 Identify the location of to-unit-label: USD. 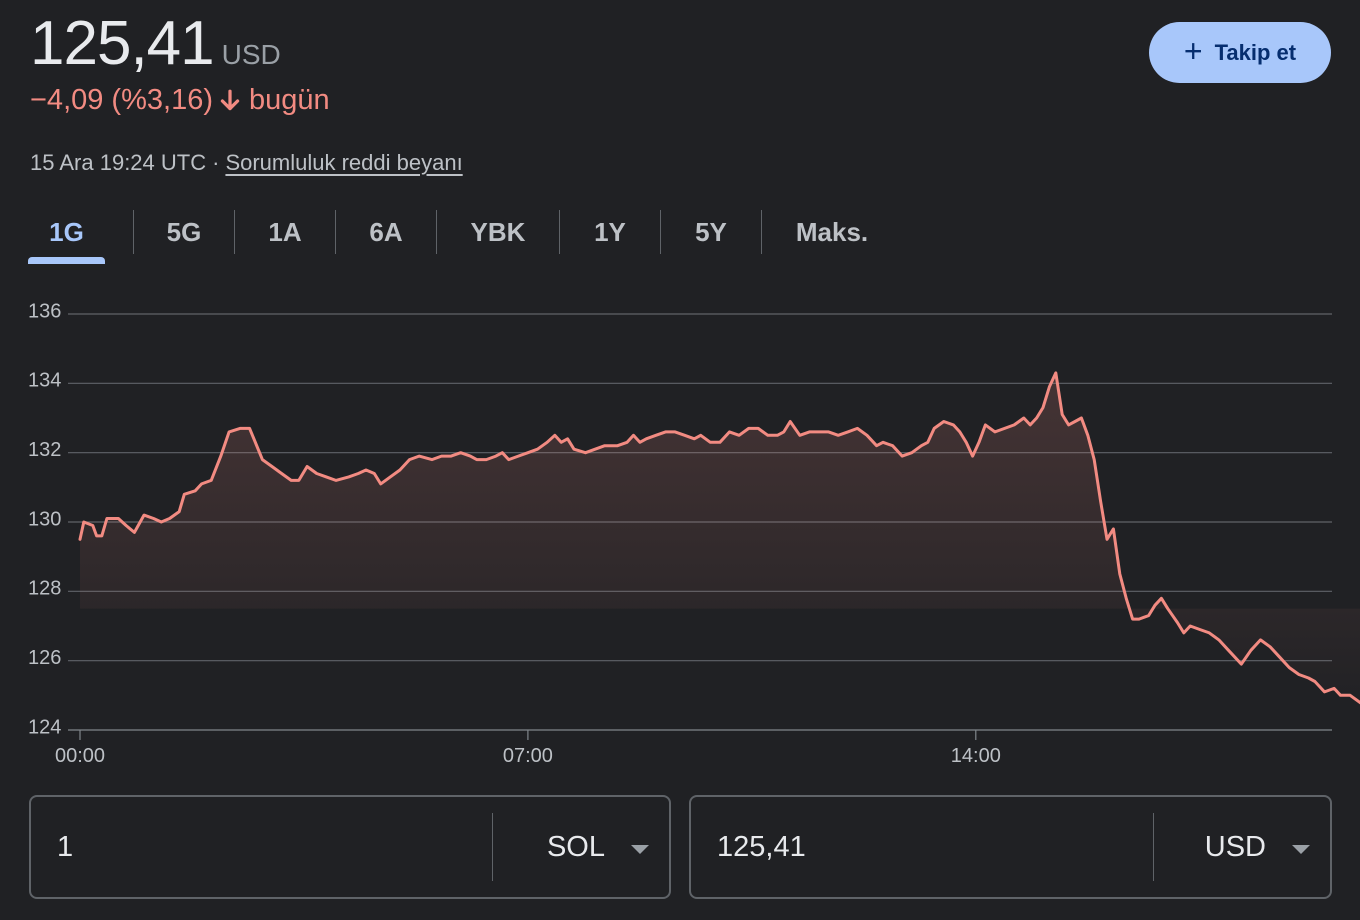
(1235, 846).